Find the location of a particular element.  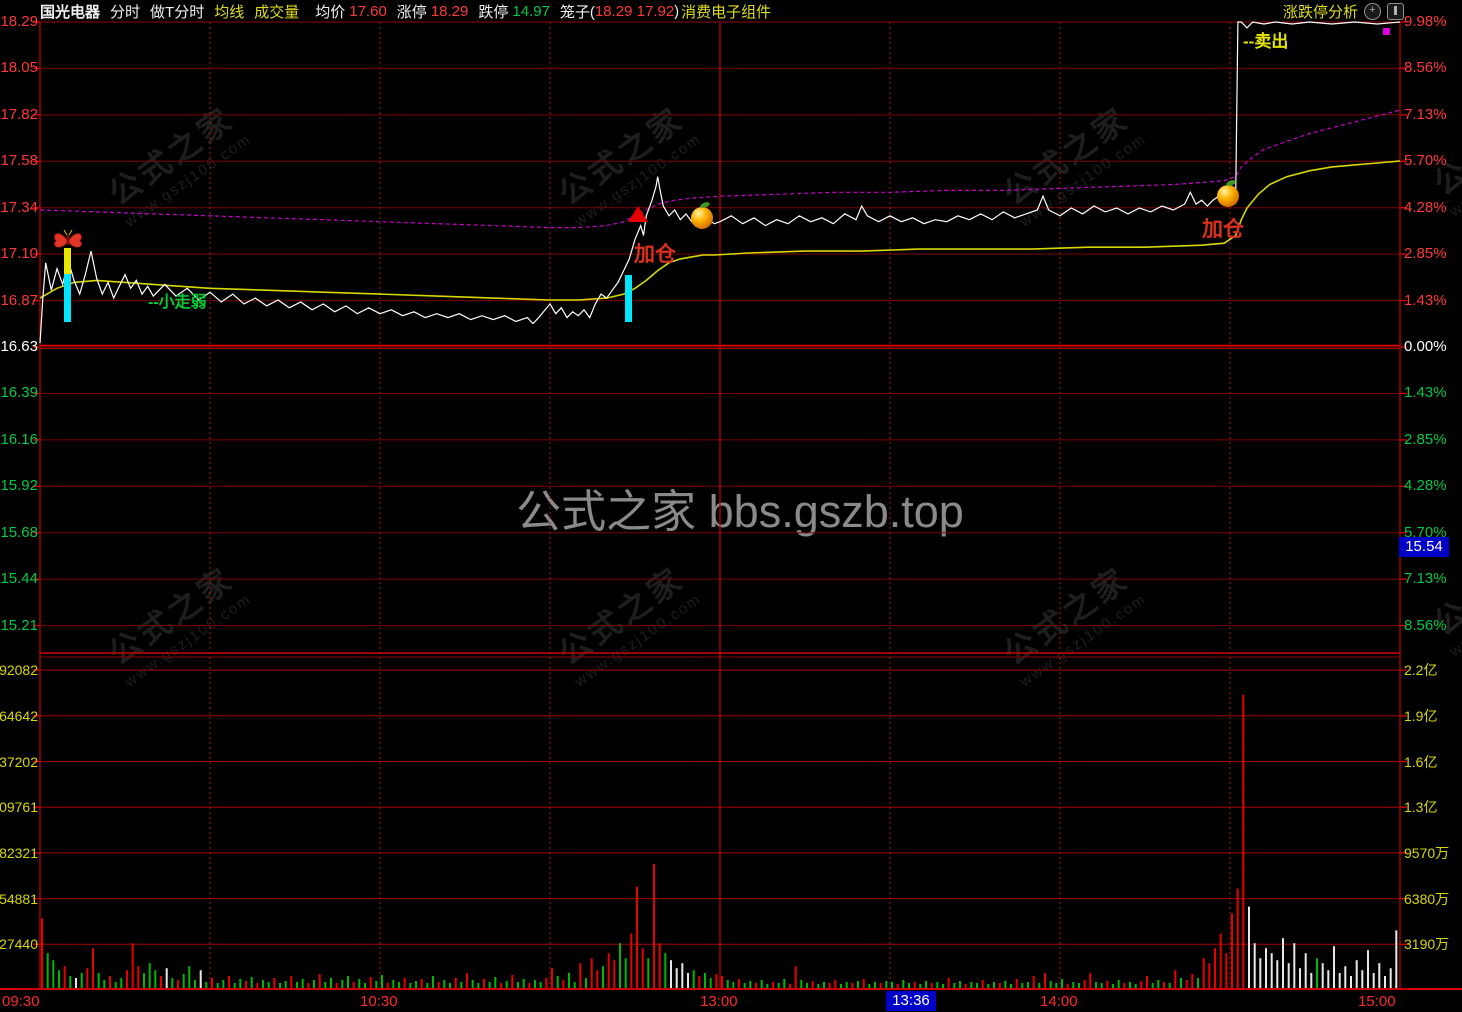

toggle-ma-line: 均线 is located at coordinates (229, 12).